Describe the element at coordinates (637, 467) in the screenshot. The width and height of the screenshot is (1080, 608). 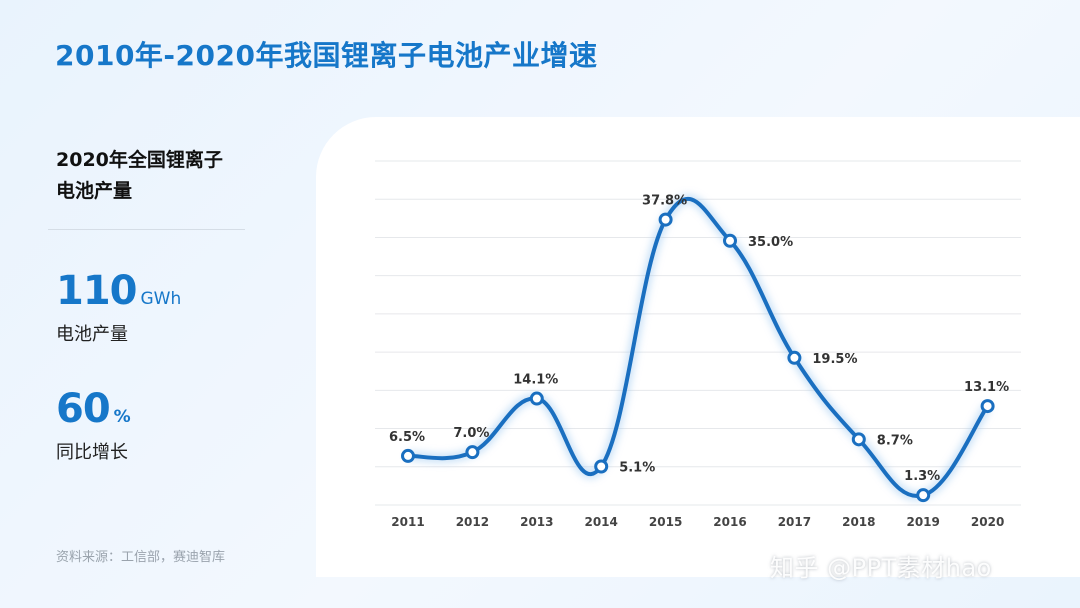
I see `data-label: 5.1%` at that location.